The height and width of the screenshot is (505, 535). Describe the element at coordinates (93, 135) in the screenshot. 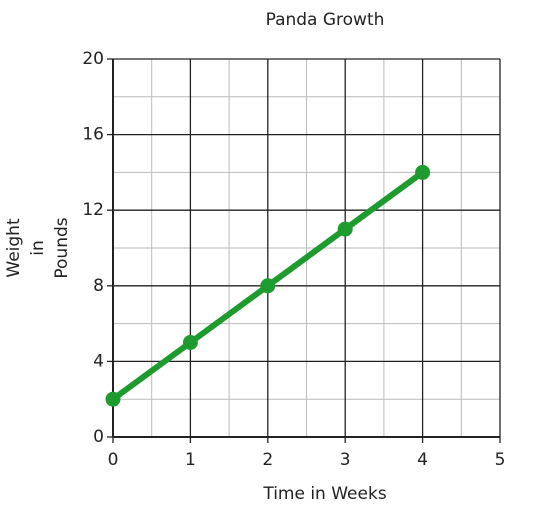

I see `y-tick-label: 16` at that location.